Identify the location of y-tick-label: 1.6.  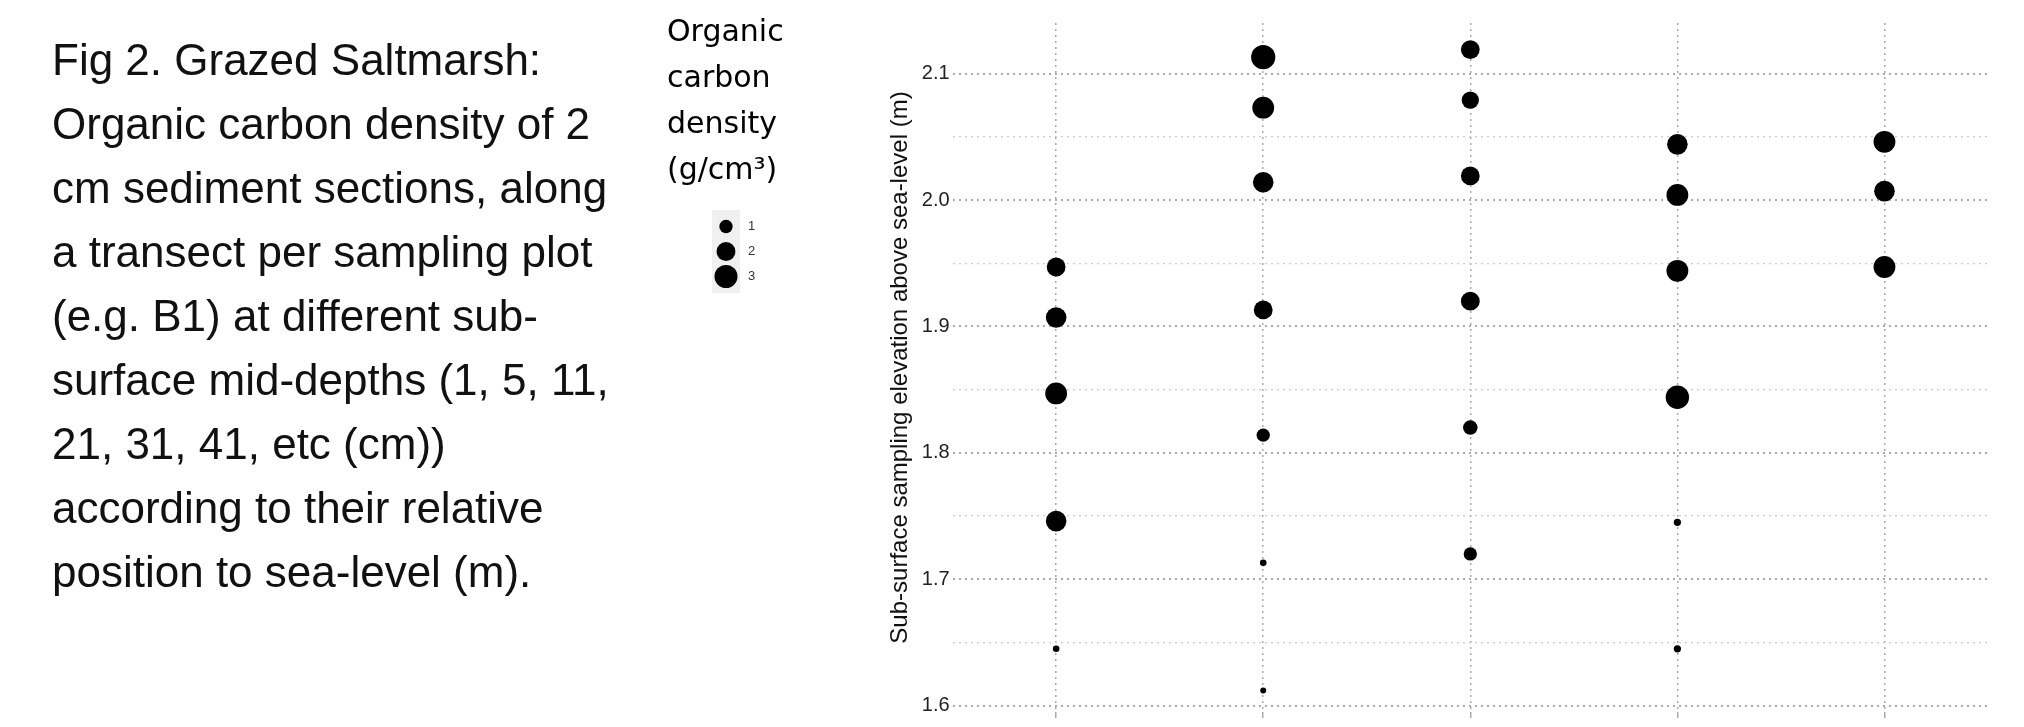
(935, 704).